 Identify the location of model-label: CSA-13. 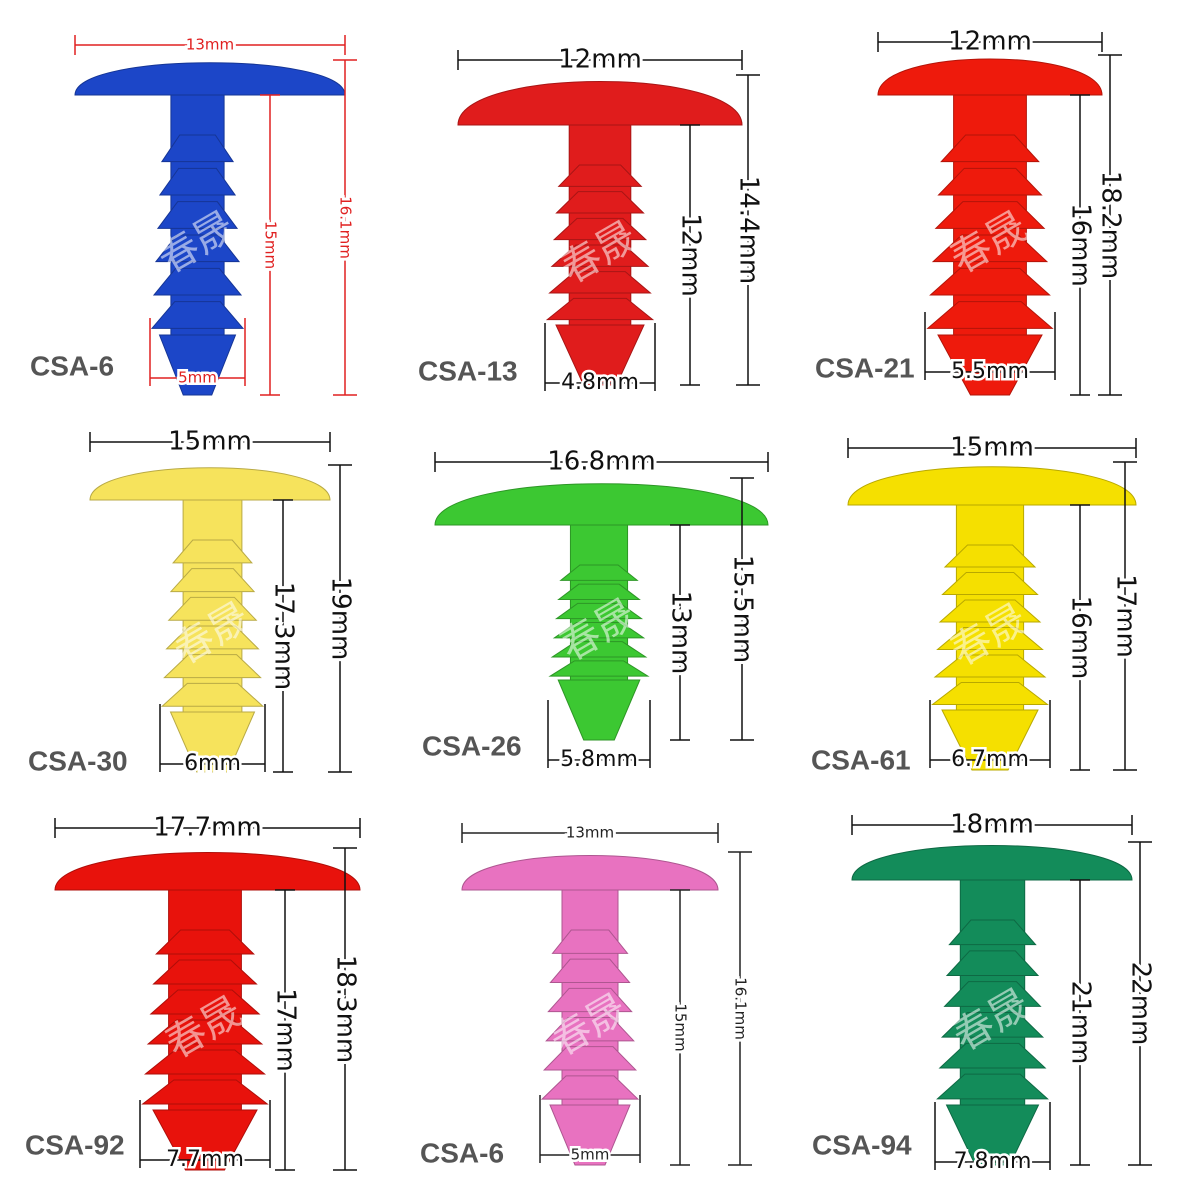
(468, 370).